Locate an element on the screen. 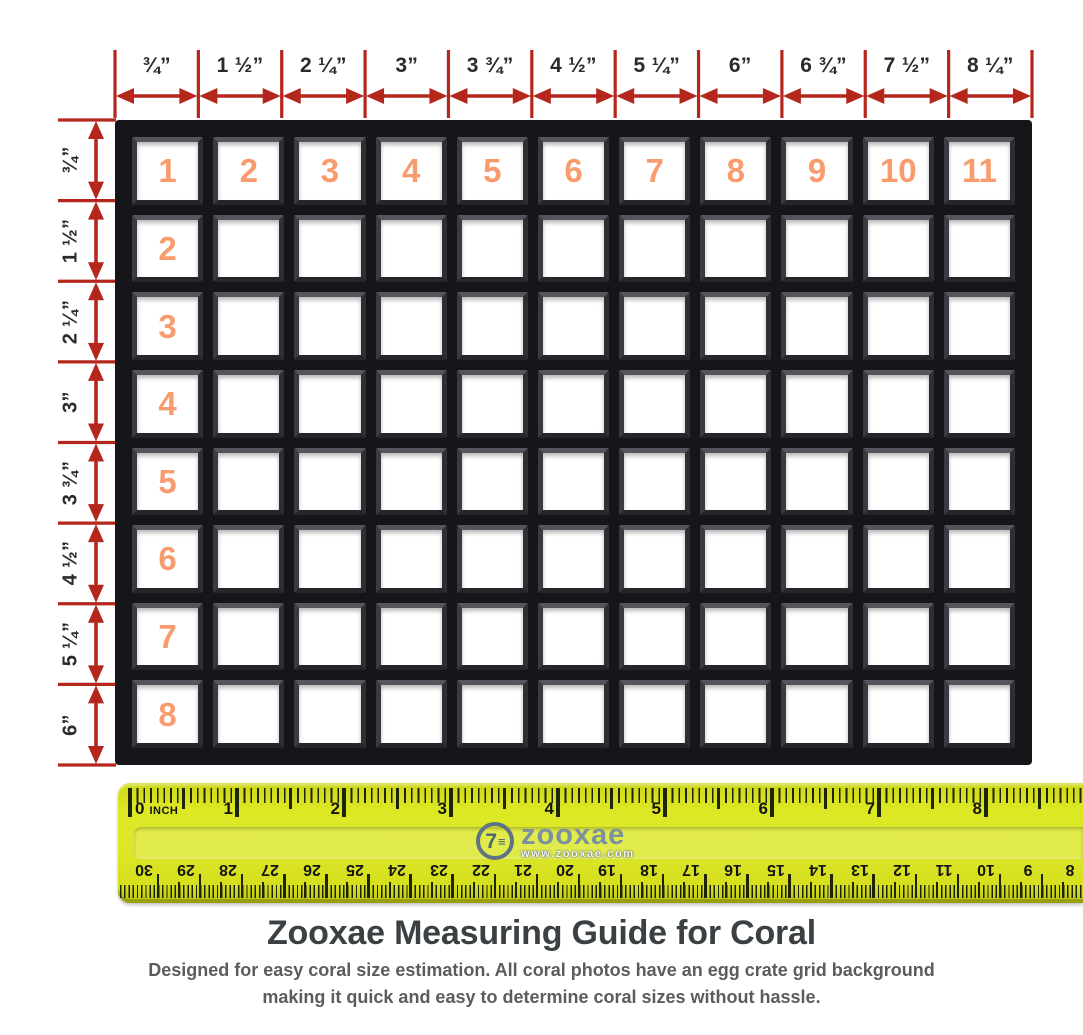 This screenshot has width=1083, height=1035. top-measurement-label: 4 ½” is located at coordinates (573, 65).